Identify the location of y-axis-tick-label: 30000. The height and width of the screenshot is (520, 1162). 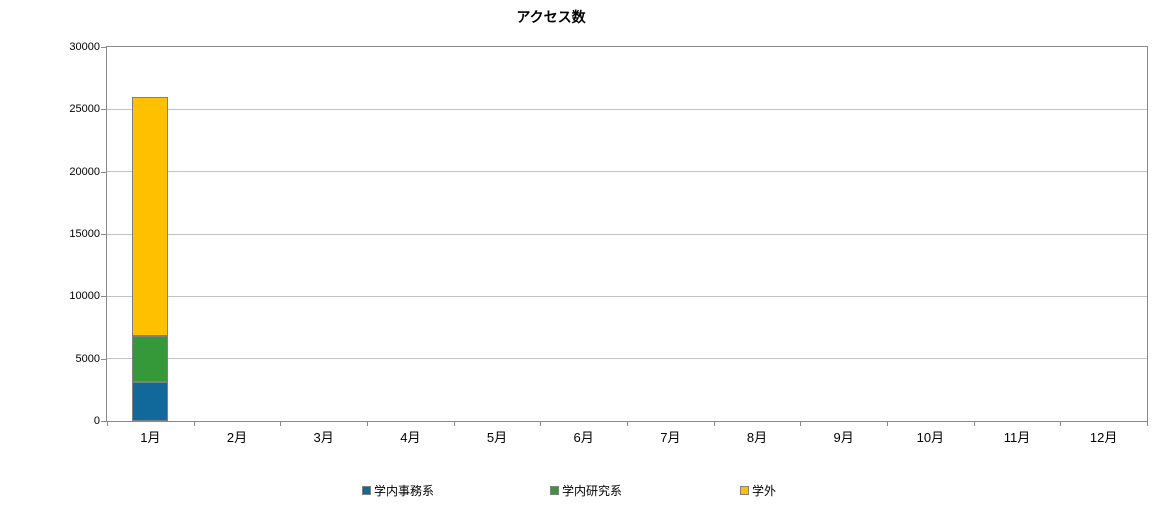
(84, 47).